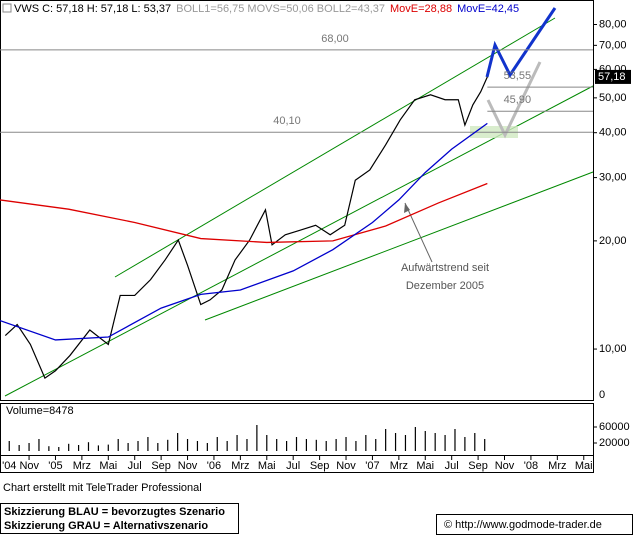 This screenshot has width=634, height=539. Describe the element at coordinates (521, 42) in the screenshot. I see `scenario-blue` at that location.